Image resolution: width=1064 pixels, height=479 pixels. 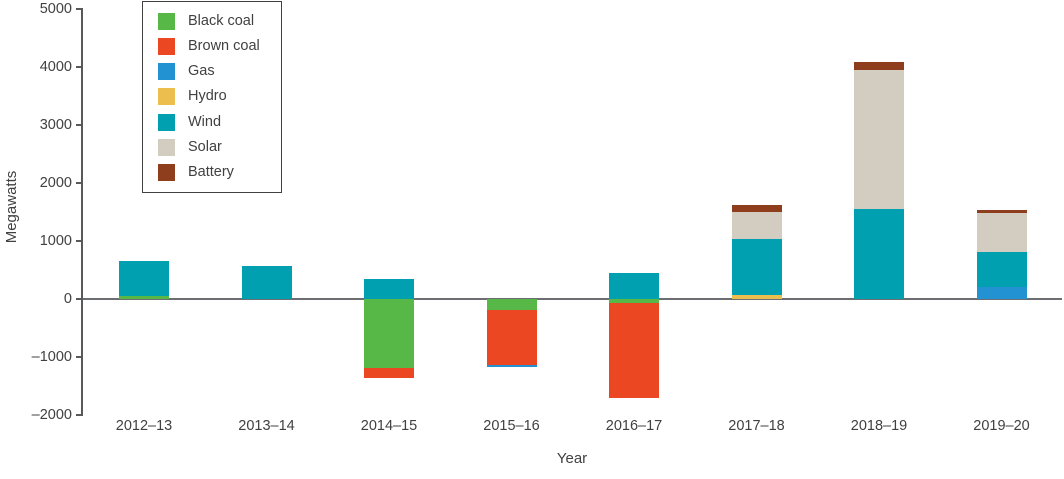 What do you see at coordinates (166, 172) in the screenshot?
I see `legend-swatch-battery` at bounding box center [166, 172].